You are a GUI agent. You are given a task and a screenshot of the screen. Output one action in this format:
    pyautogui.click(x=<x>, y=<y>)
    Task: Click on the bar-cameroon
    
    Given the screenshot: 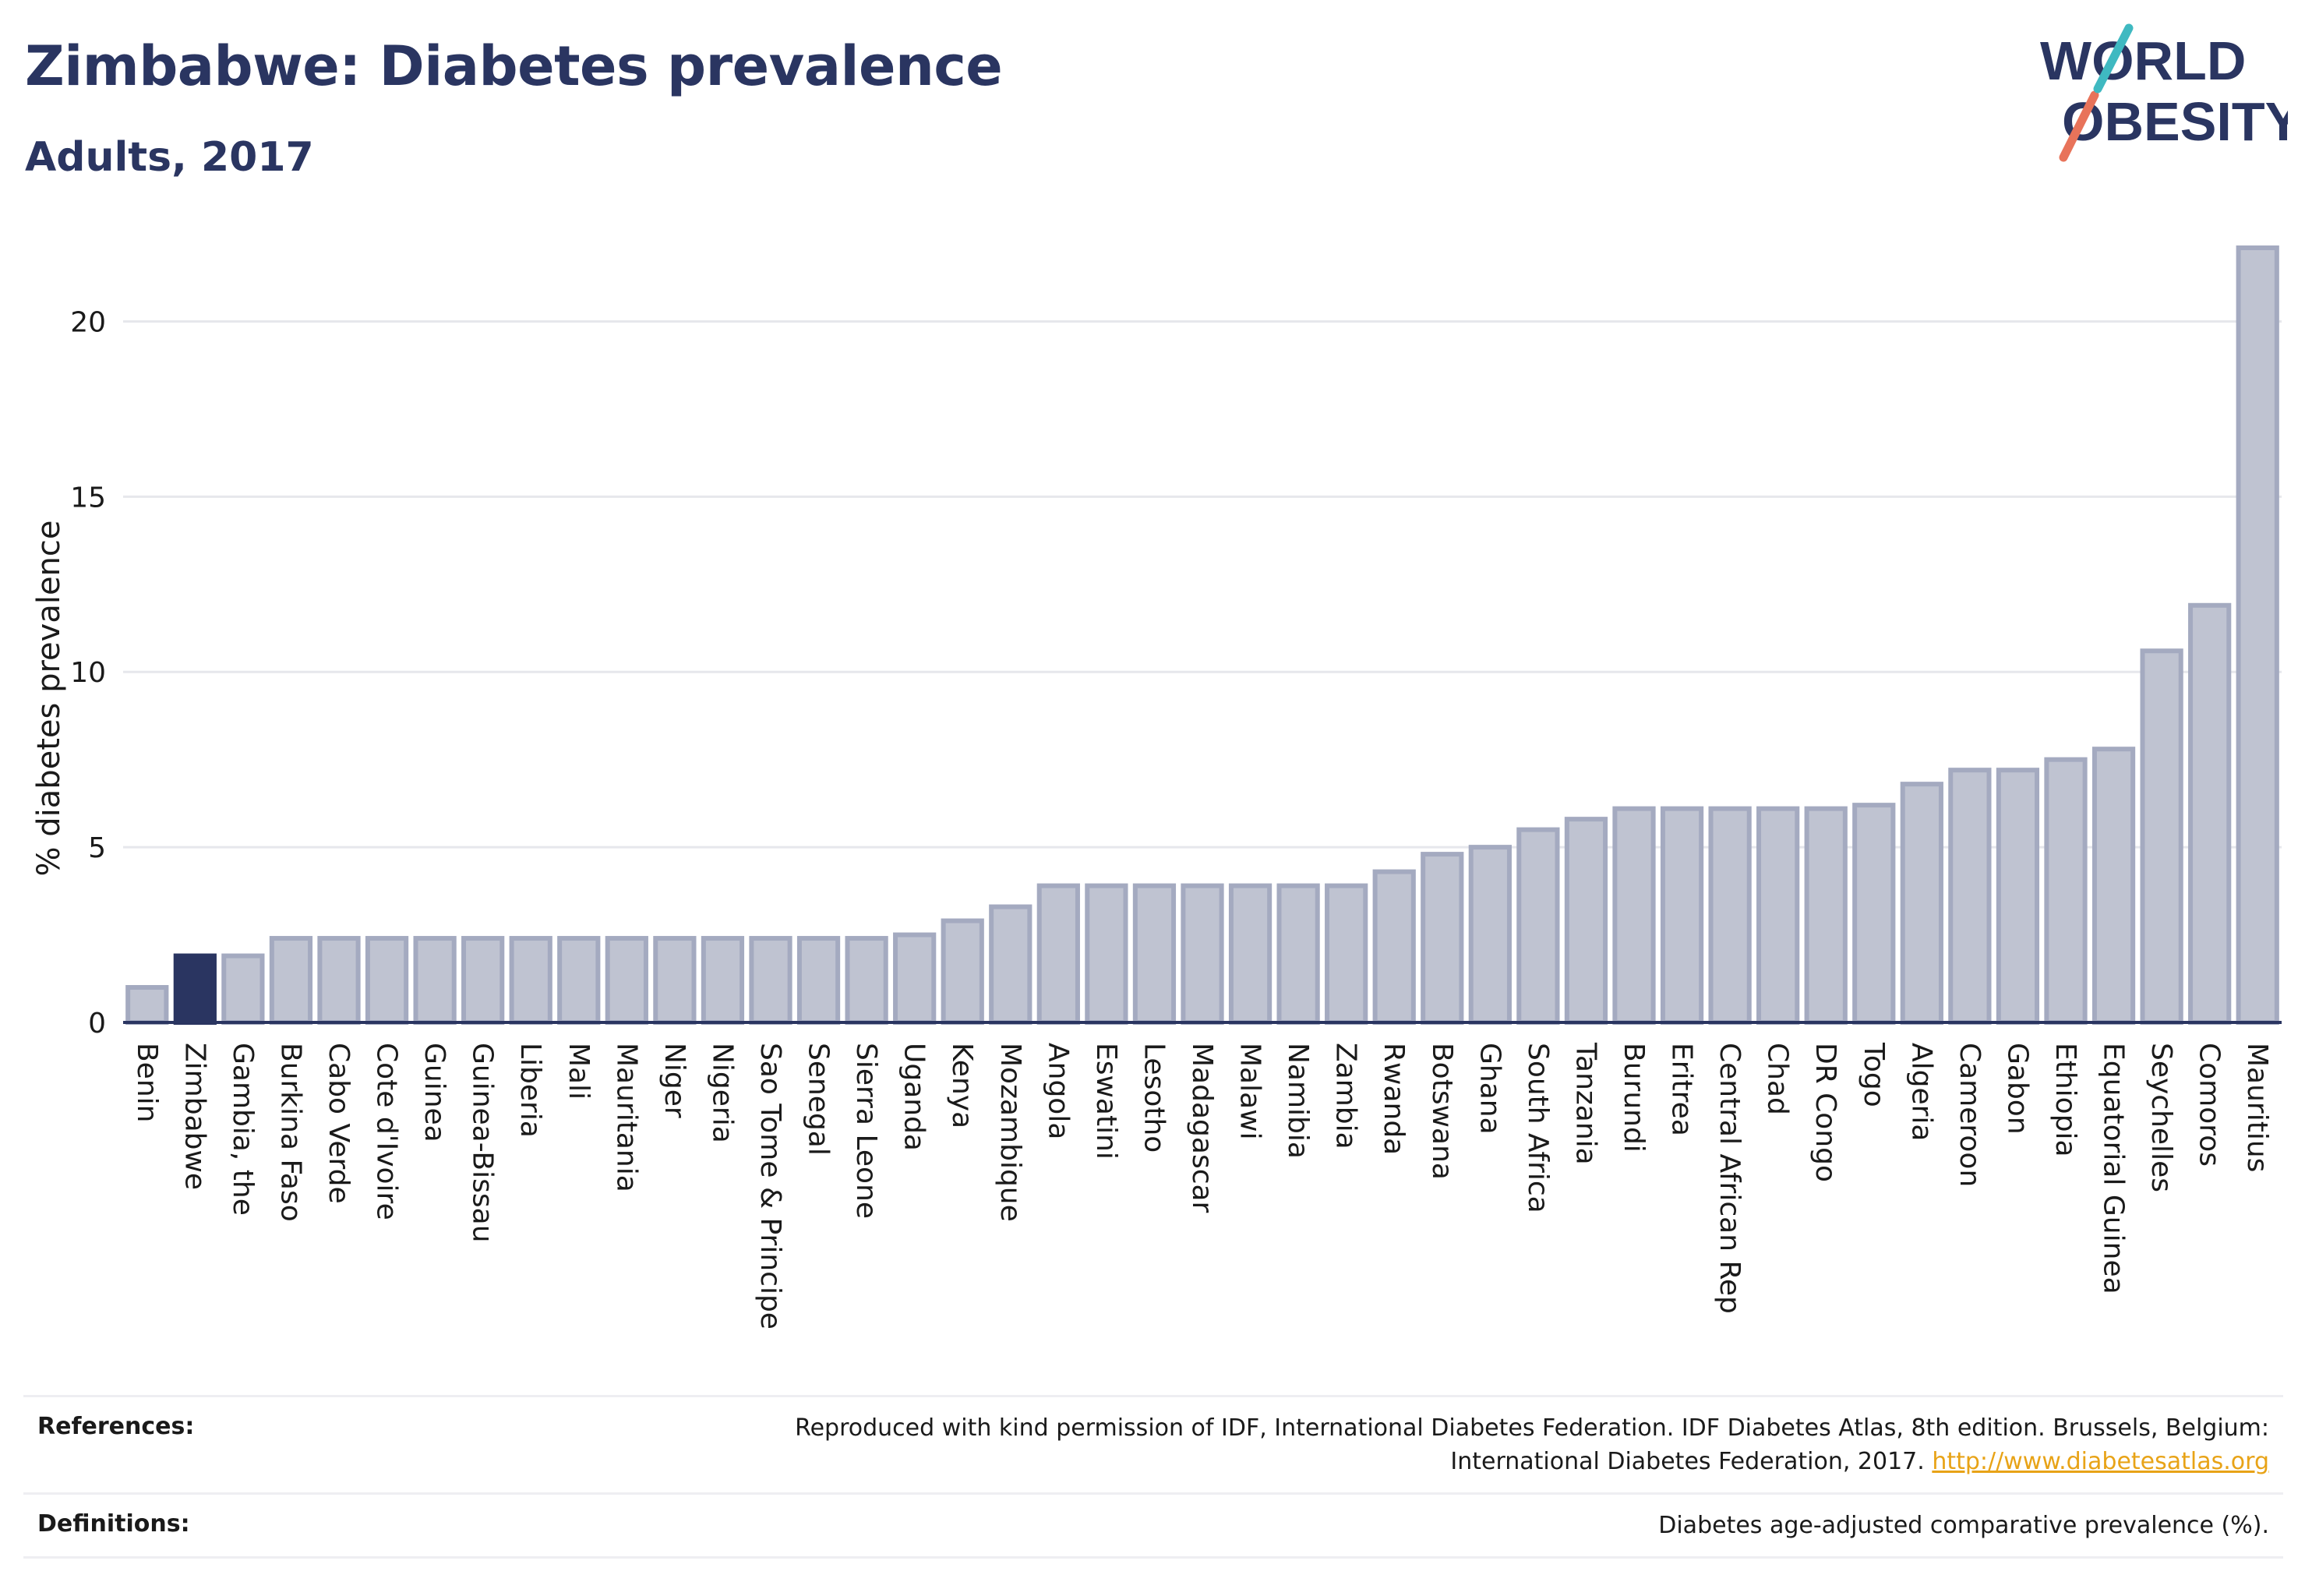 What is the action you would take?
    pyautogui.click(x=1970, y=896)
    